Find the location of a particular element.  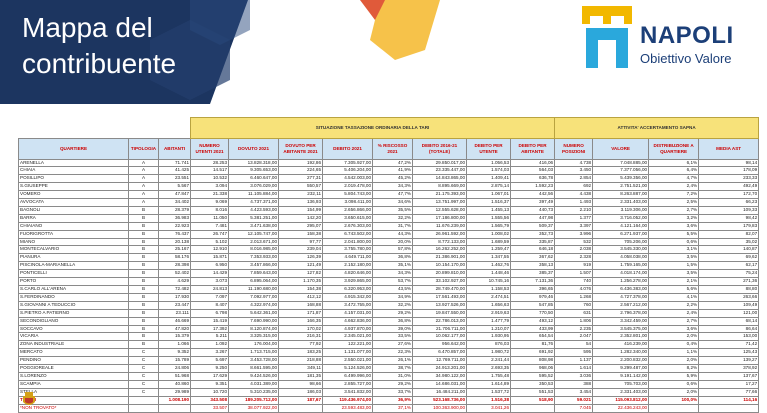

table-cell: 388 is located at coordinates (574, 384).